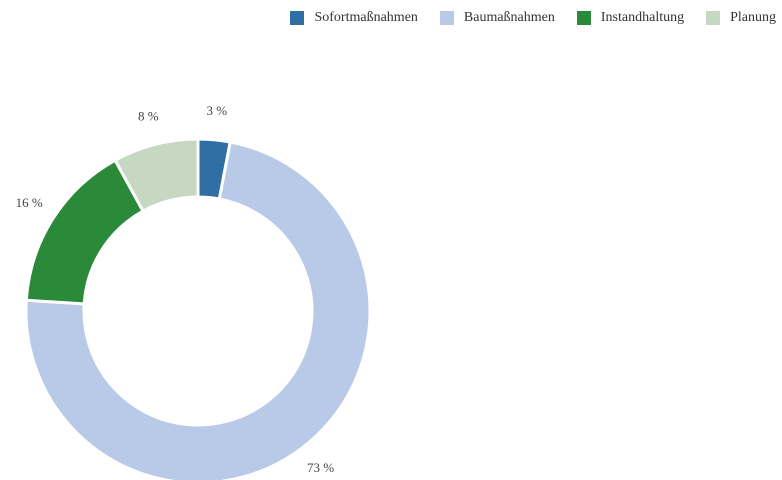  I want to click on legend-label: Instandhaltung, so click(642, 17).